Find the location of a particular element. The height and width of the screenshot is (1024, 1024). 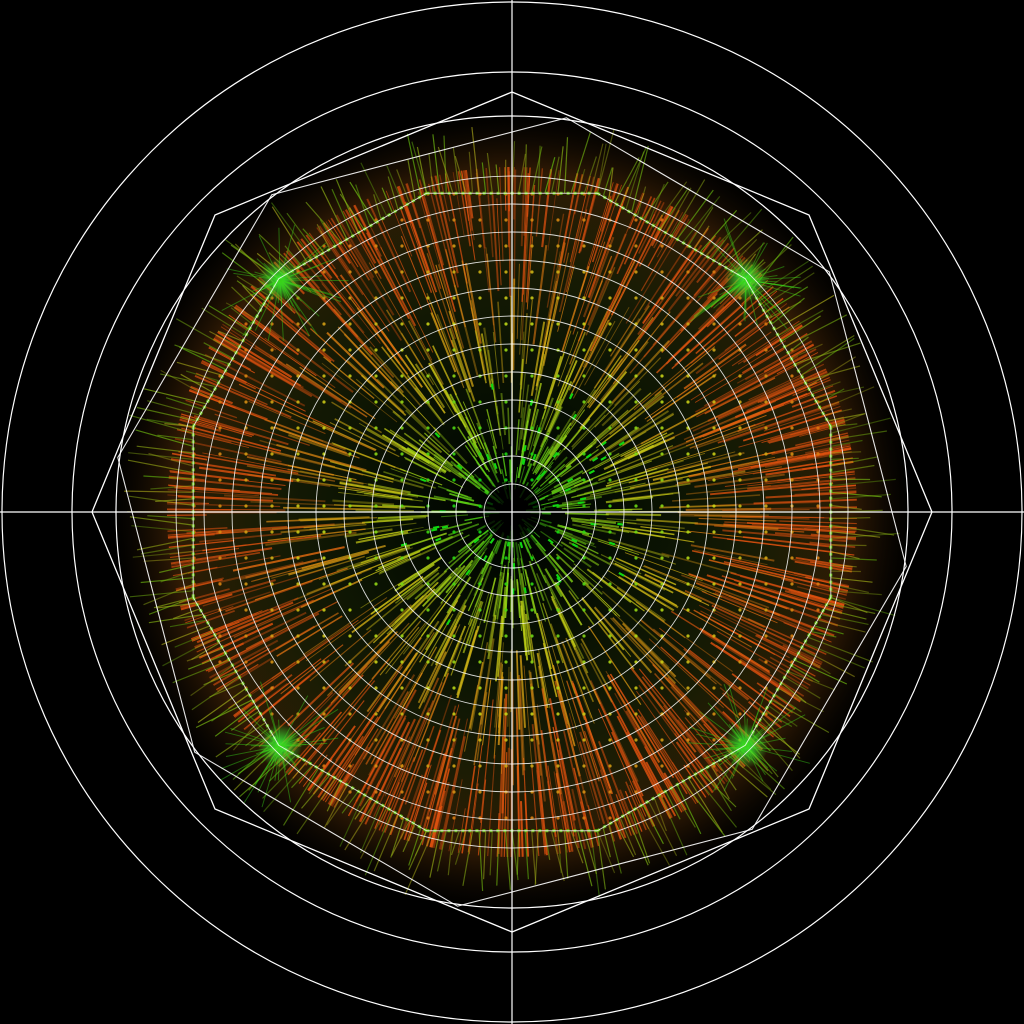

center-vector is located at coordinates (568, 489).